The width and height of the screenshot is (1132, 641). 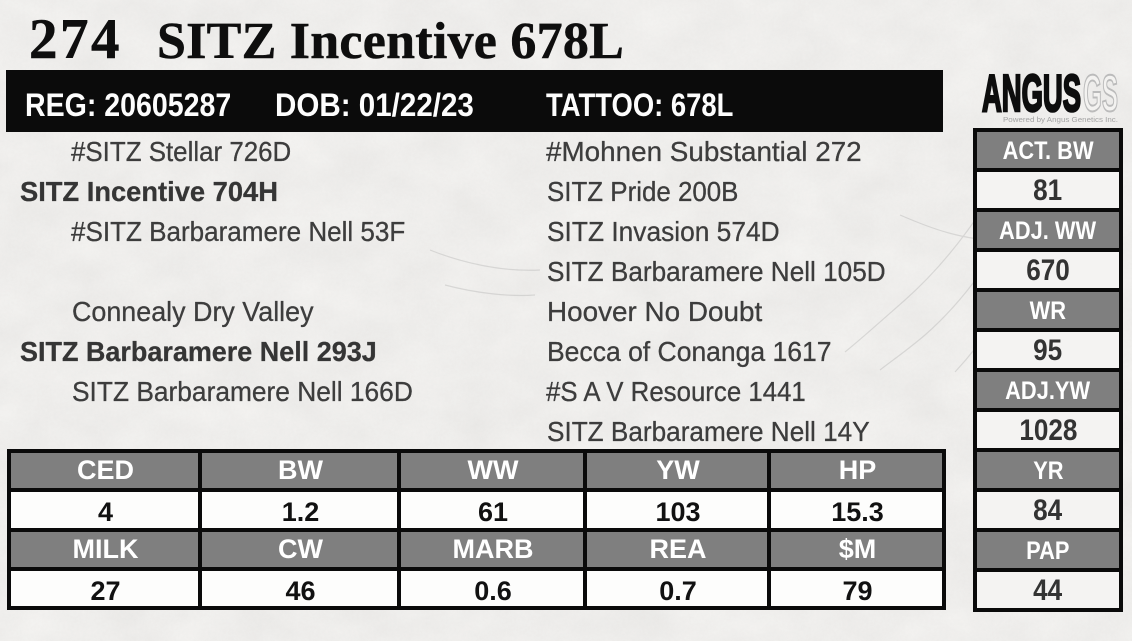 I want to click on svg-text: ANGUS, so click(x=1031, y=94).